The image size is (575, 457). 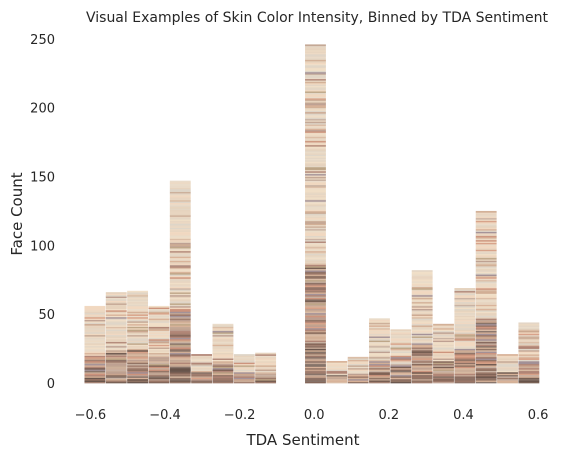 I want to click on x-tick-label: 0.6, so click(x=538, y=415).